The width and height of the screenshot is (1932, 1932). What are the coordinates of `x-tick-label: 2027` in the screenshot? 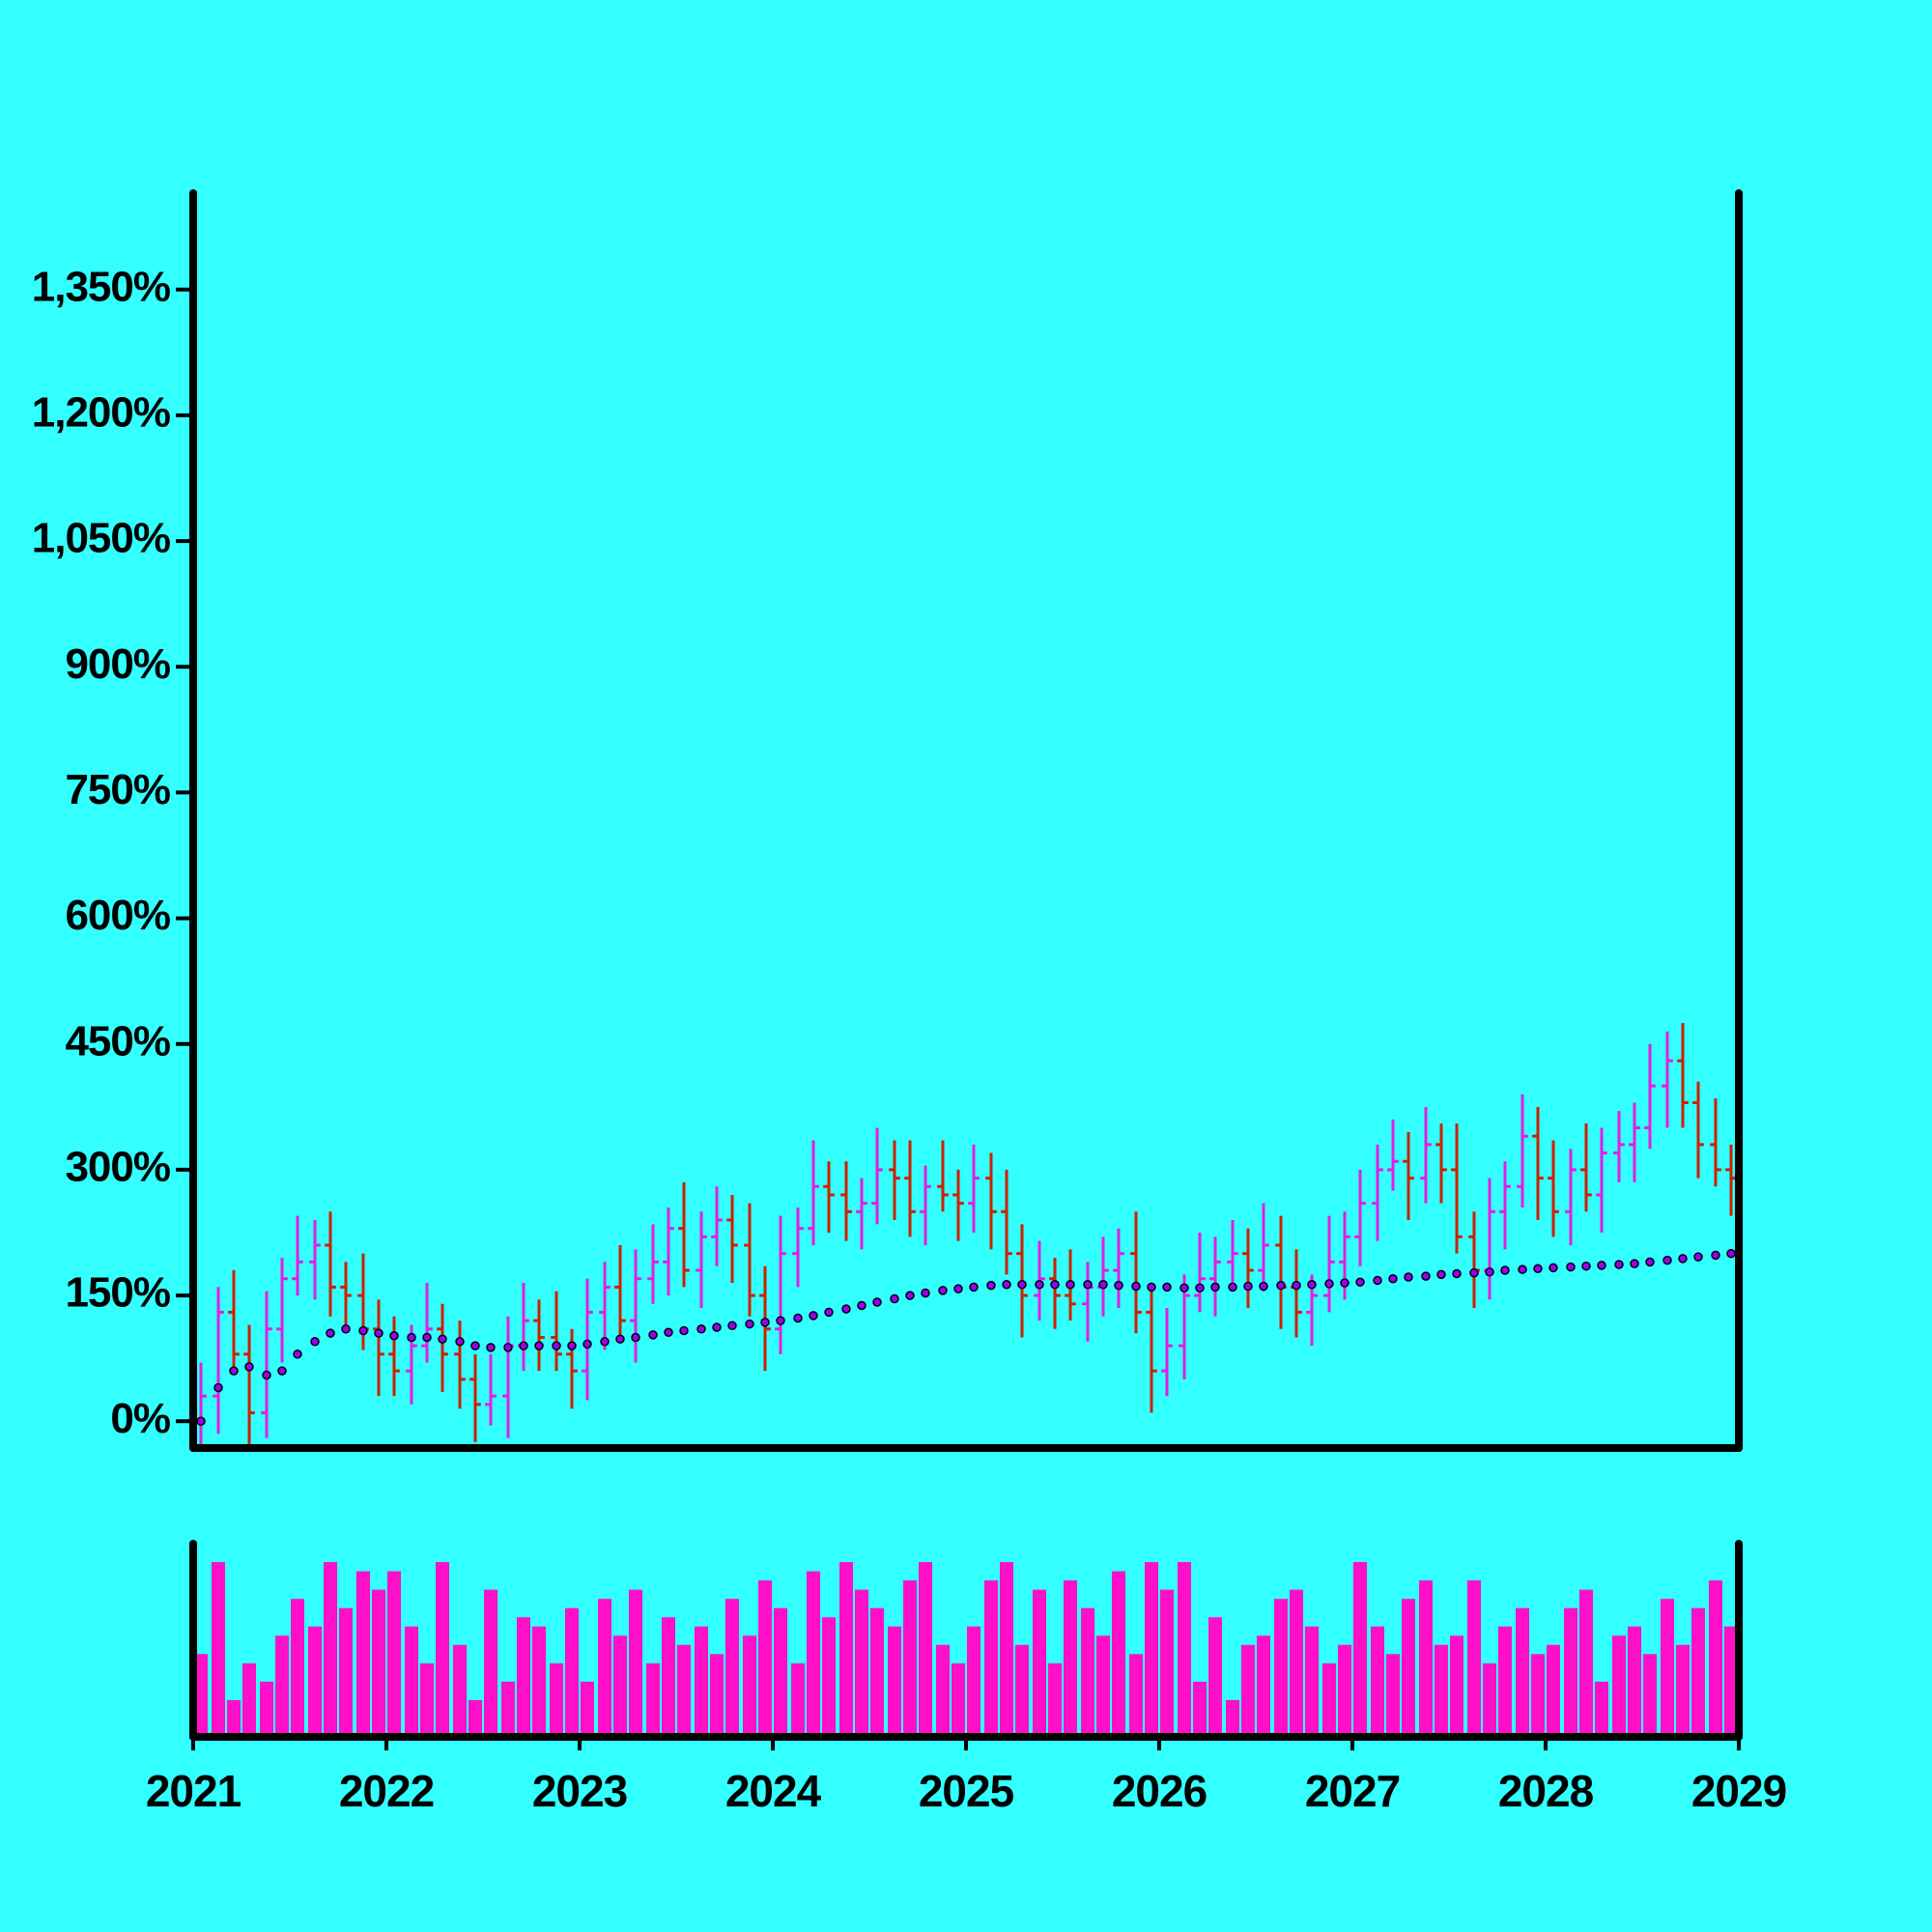 It's located at (1352, 1791).